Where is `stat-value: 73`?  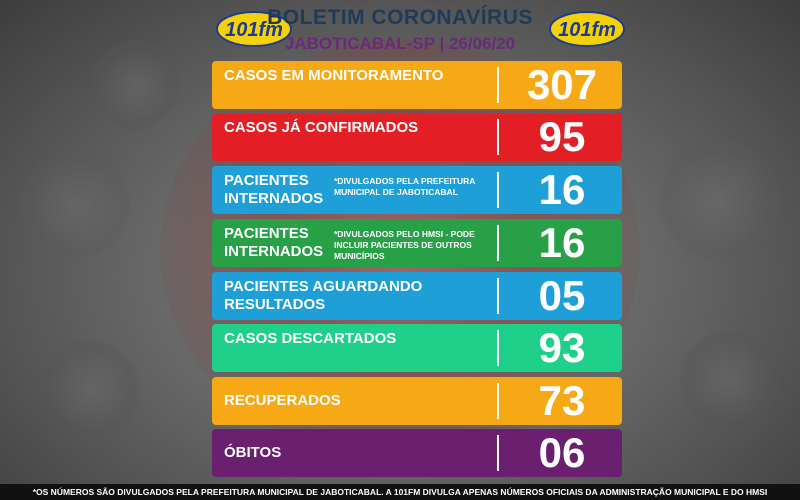
stat-value: 73 is located at coordinates (562, 400).